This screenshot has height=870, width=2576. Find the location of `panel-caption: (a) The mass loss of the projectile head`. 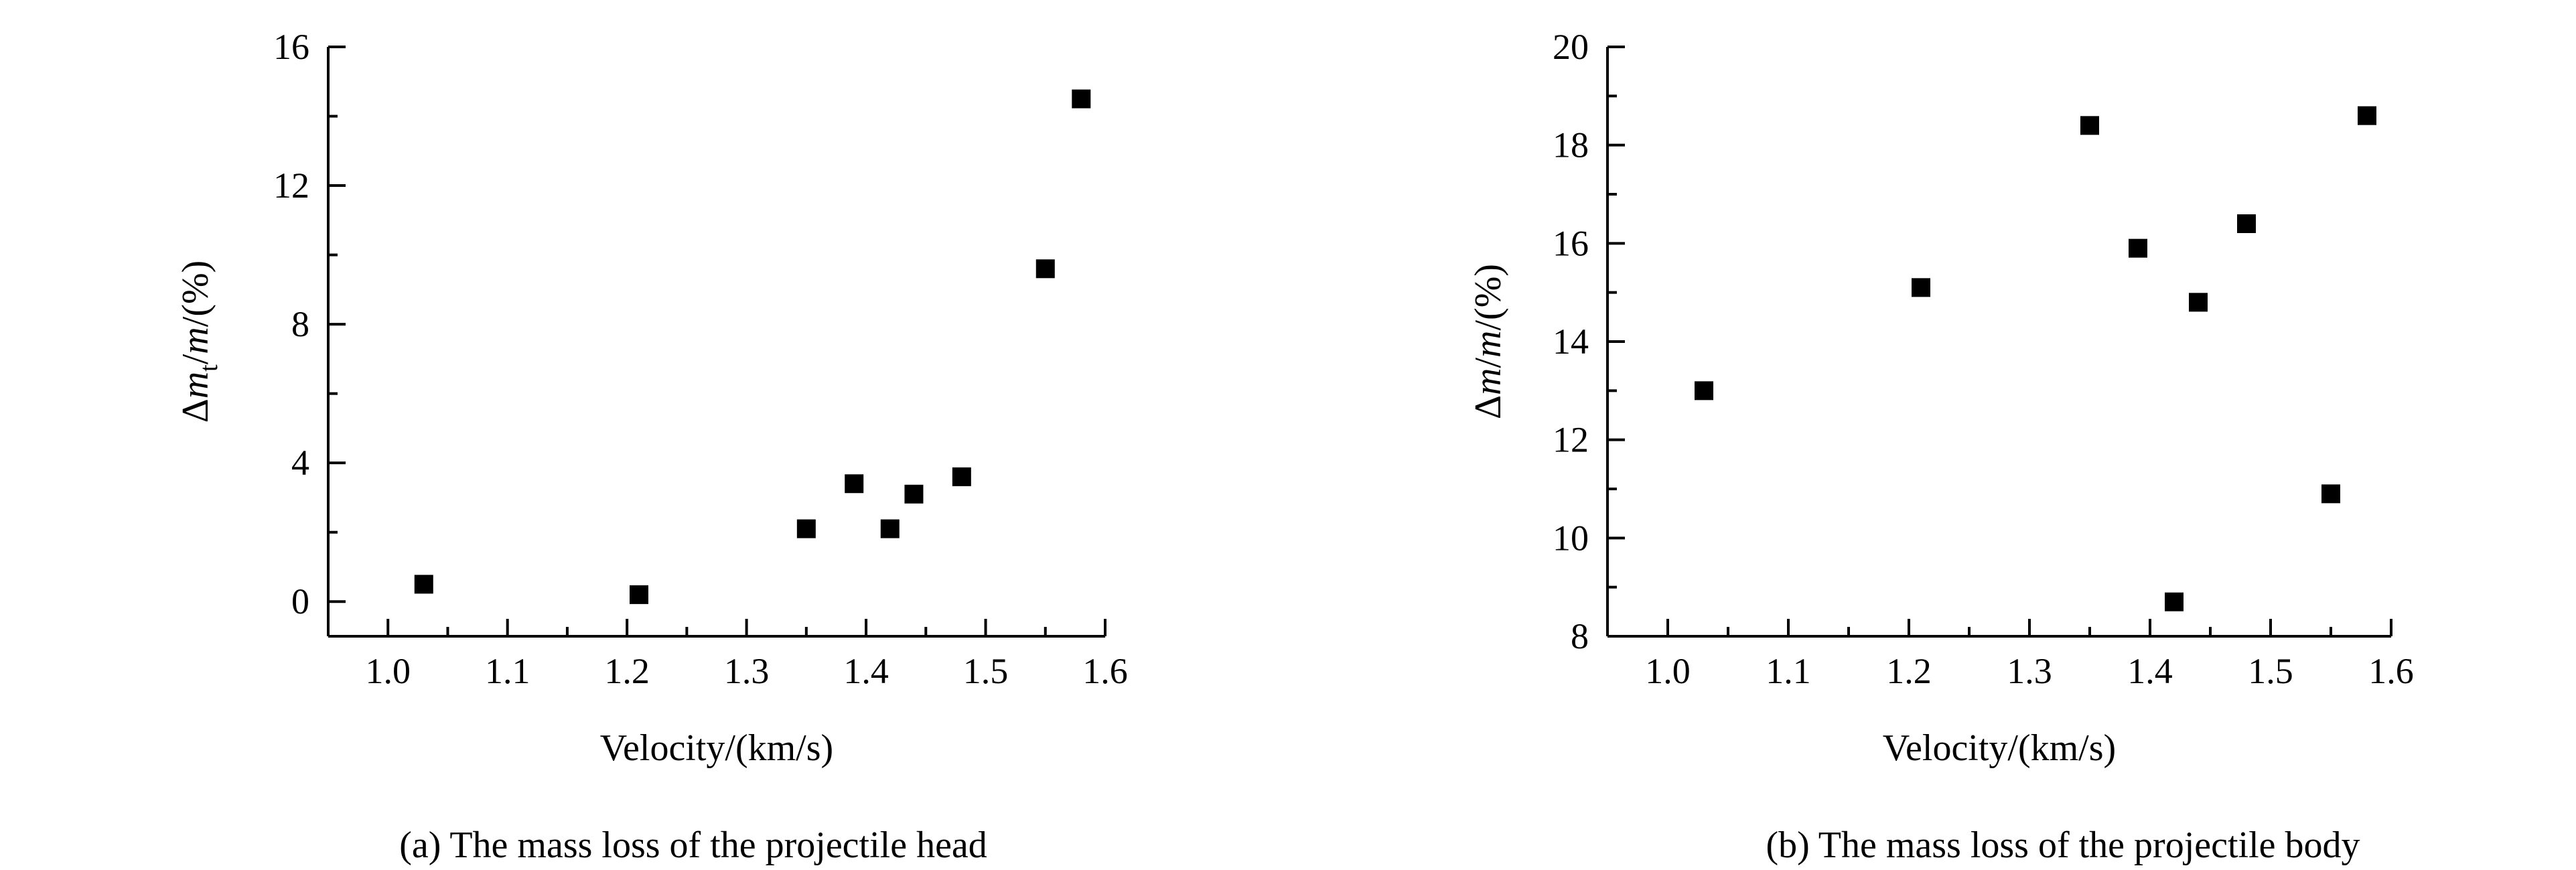

panel-caption: (a) The mass loss of the projectile head is located at coordinates (693, 845).